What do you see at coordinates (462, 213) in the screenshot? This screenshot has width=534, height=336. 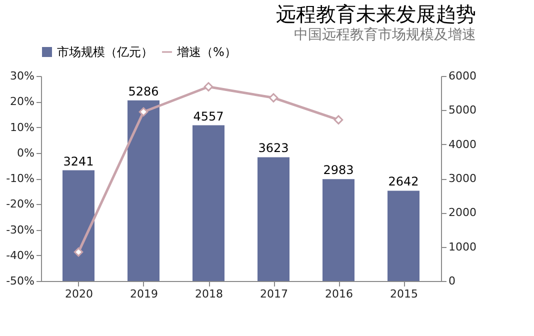 I see `y-tick-label: 2000` at bounding box center [462, 213].